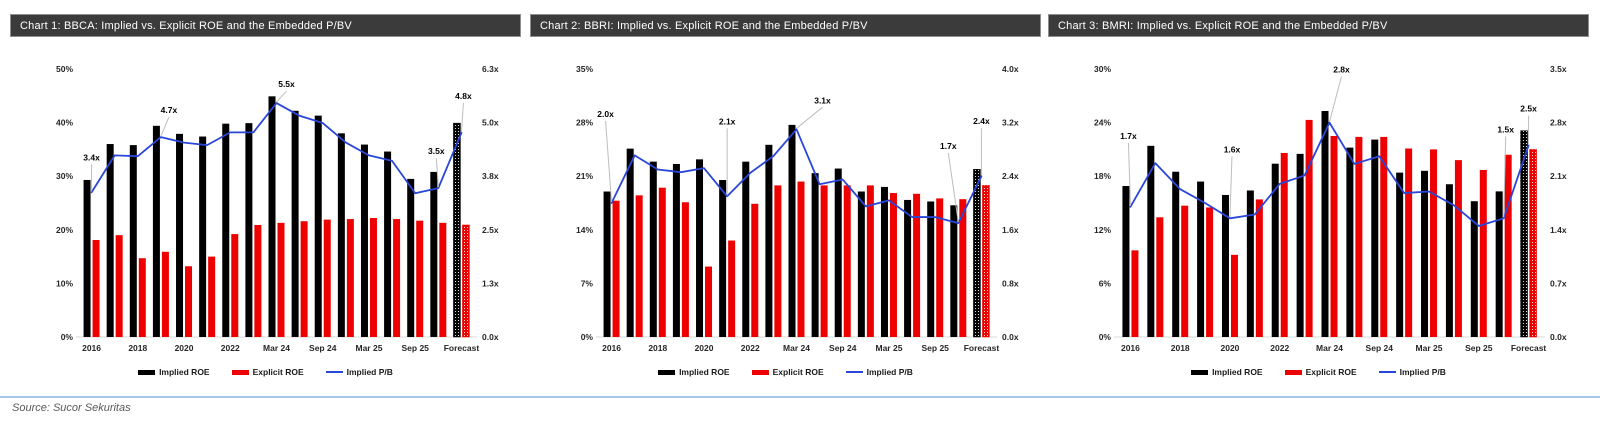 This screenshot has width=1600, height=432. Describe the element at coordinates (147, 372) in the screenshot. I see `implied-roe-swatch-icon` at that location.